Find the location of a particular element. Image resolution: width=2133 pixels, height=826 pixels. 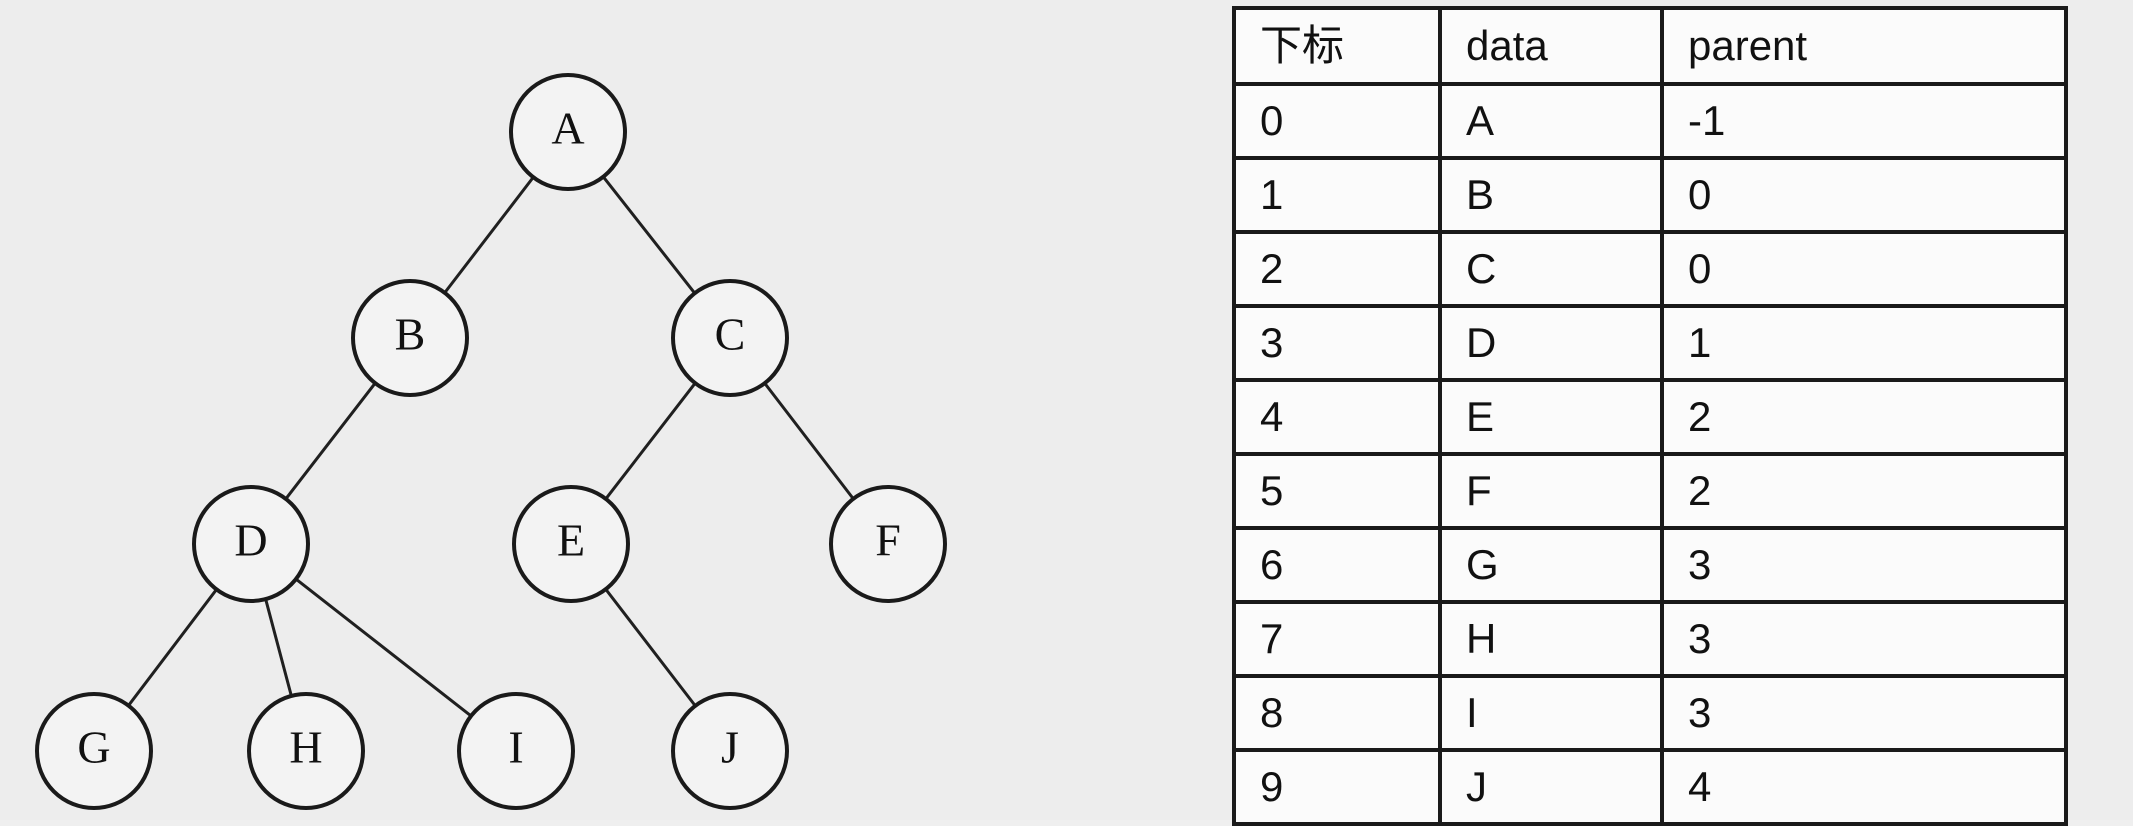

node-circle-J is located at coordinates (730, 751).